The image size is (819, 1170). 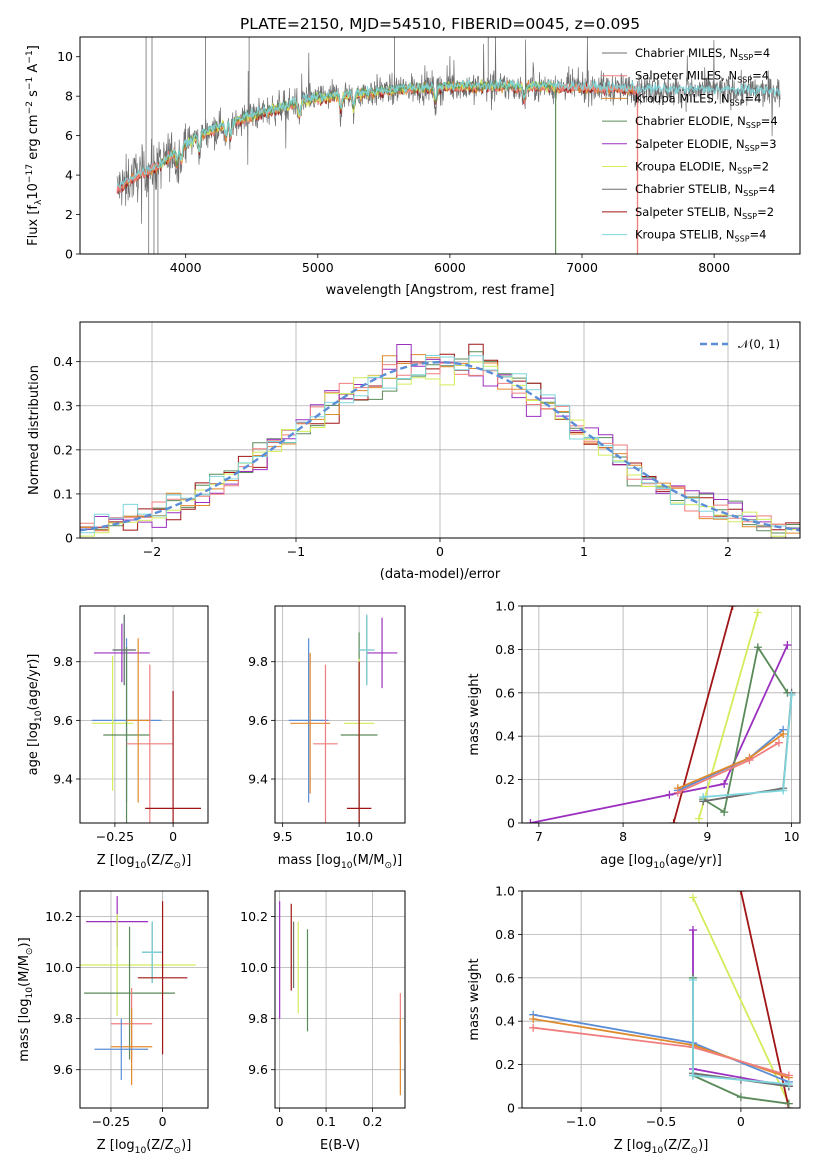 What do you see at coordinates (340, 1145) in the screenshot?
I see `x-axis-label: E(B-V)` at bounding box center [340, 1145].